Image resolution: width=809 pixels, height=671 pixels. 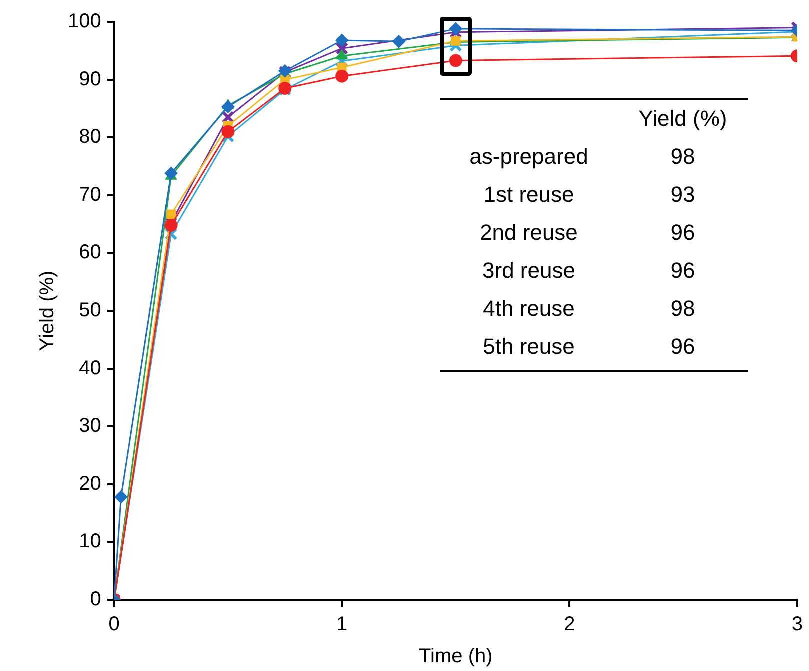 What do you see at coordinates (85, 21) in the screenshot?
I see `y-tick-label: 100` at bounding box center [85, 21].